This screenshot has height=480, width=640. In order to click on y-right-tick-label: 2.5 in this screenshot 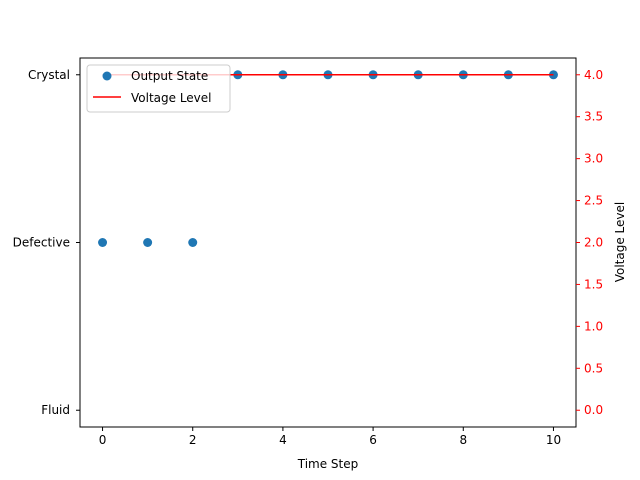, I will do `click(593, 201)`.